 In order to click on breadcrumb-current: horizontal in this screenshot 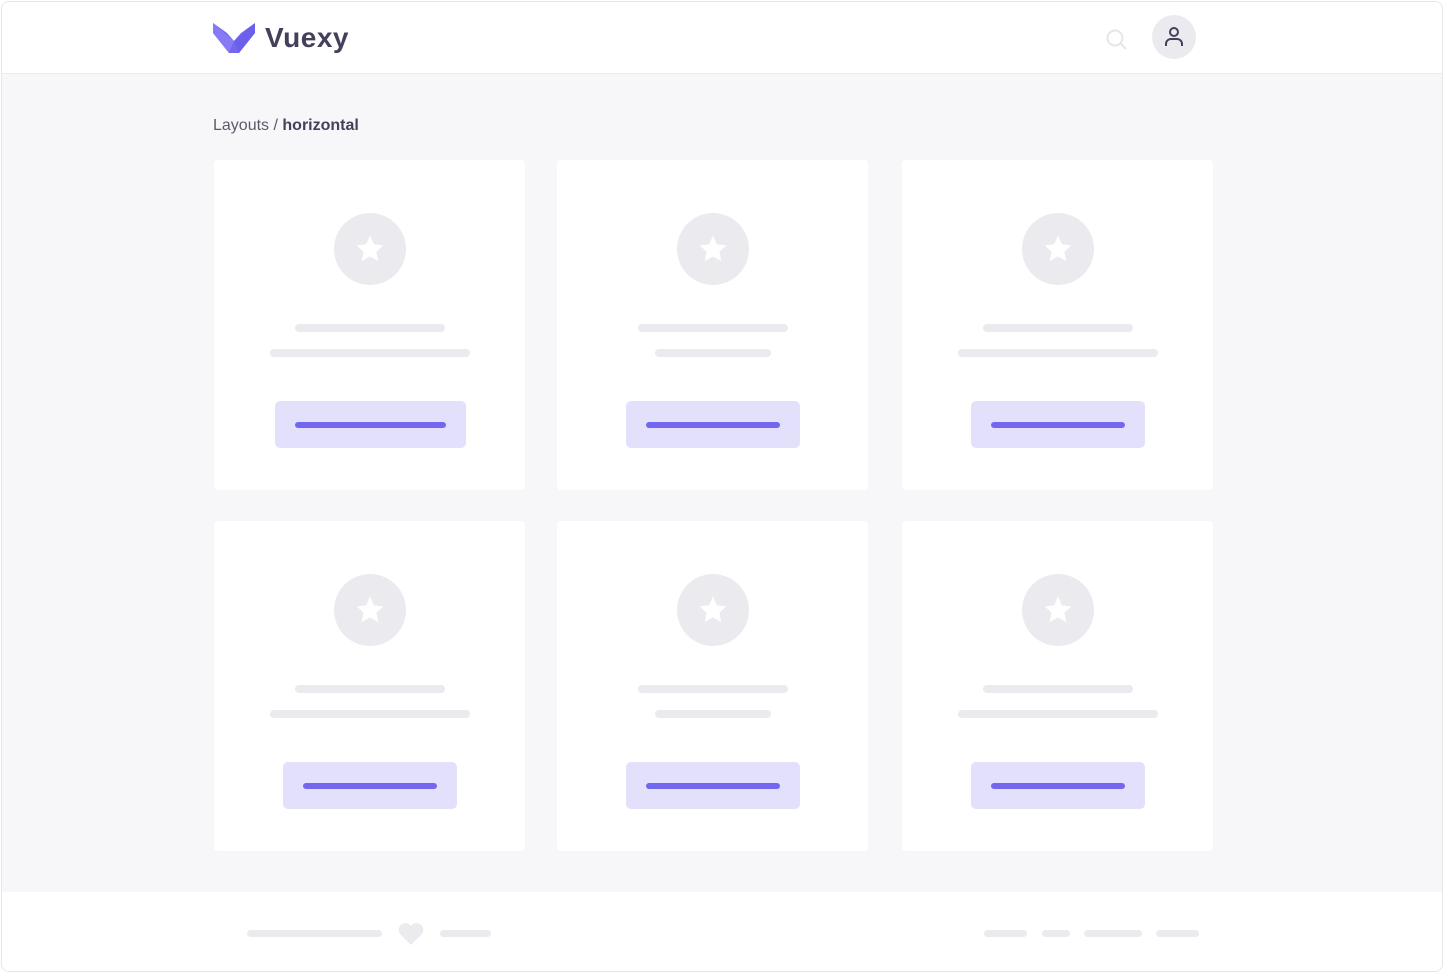, I will do `click(320, 125)`.